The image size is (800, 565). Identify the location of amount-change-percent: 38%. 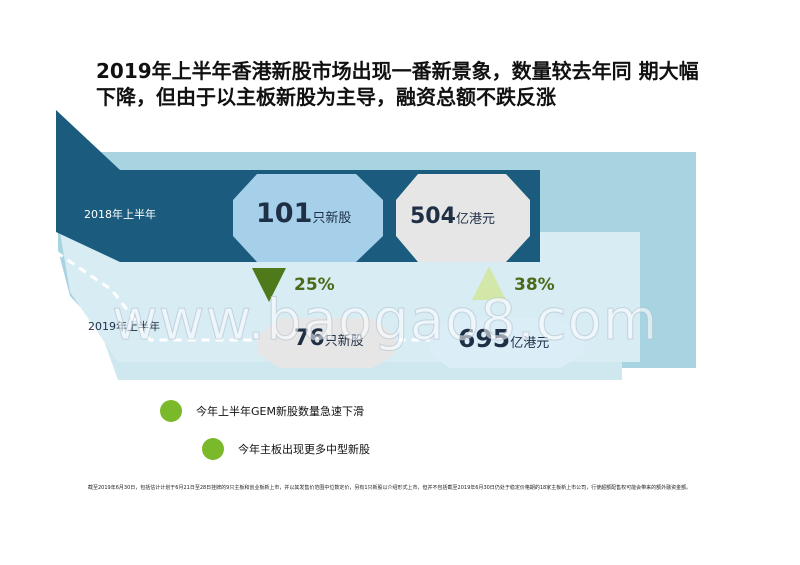
(534, 285).